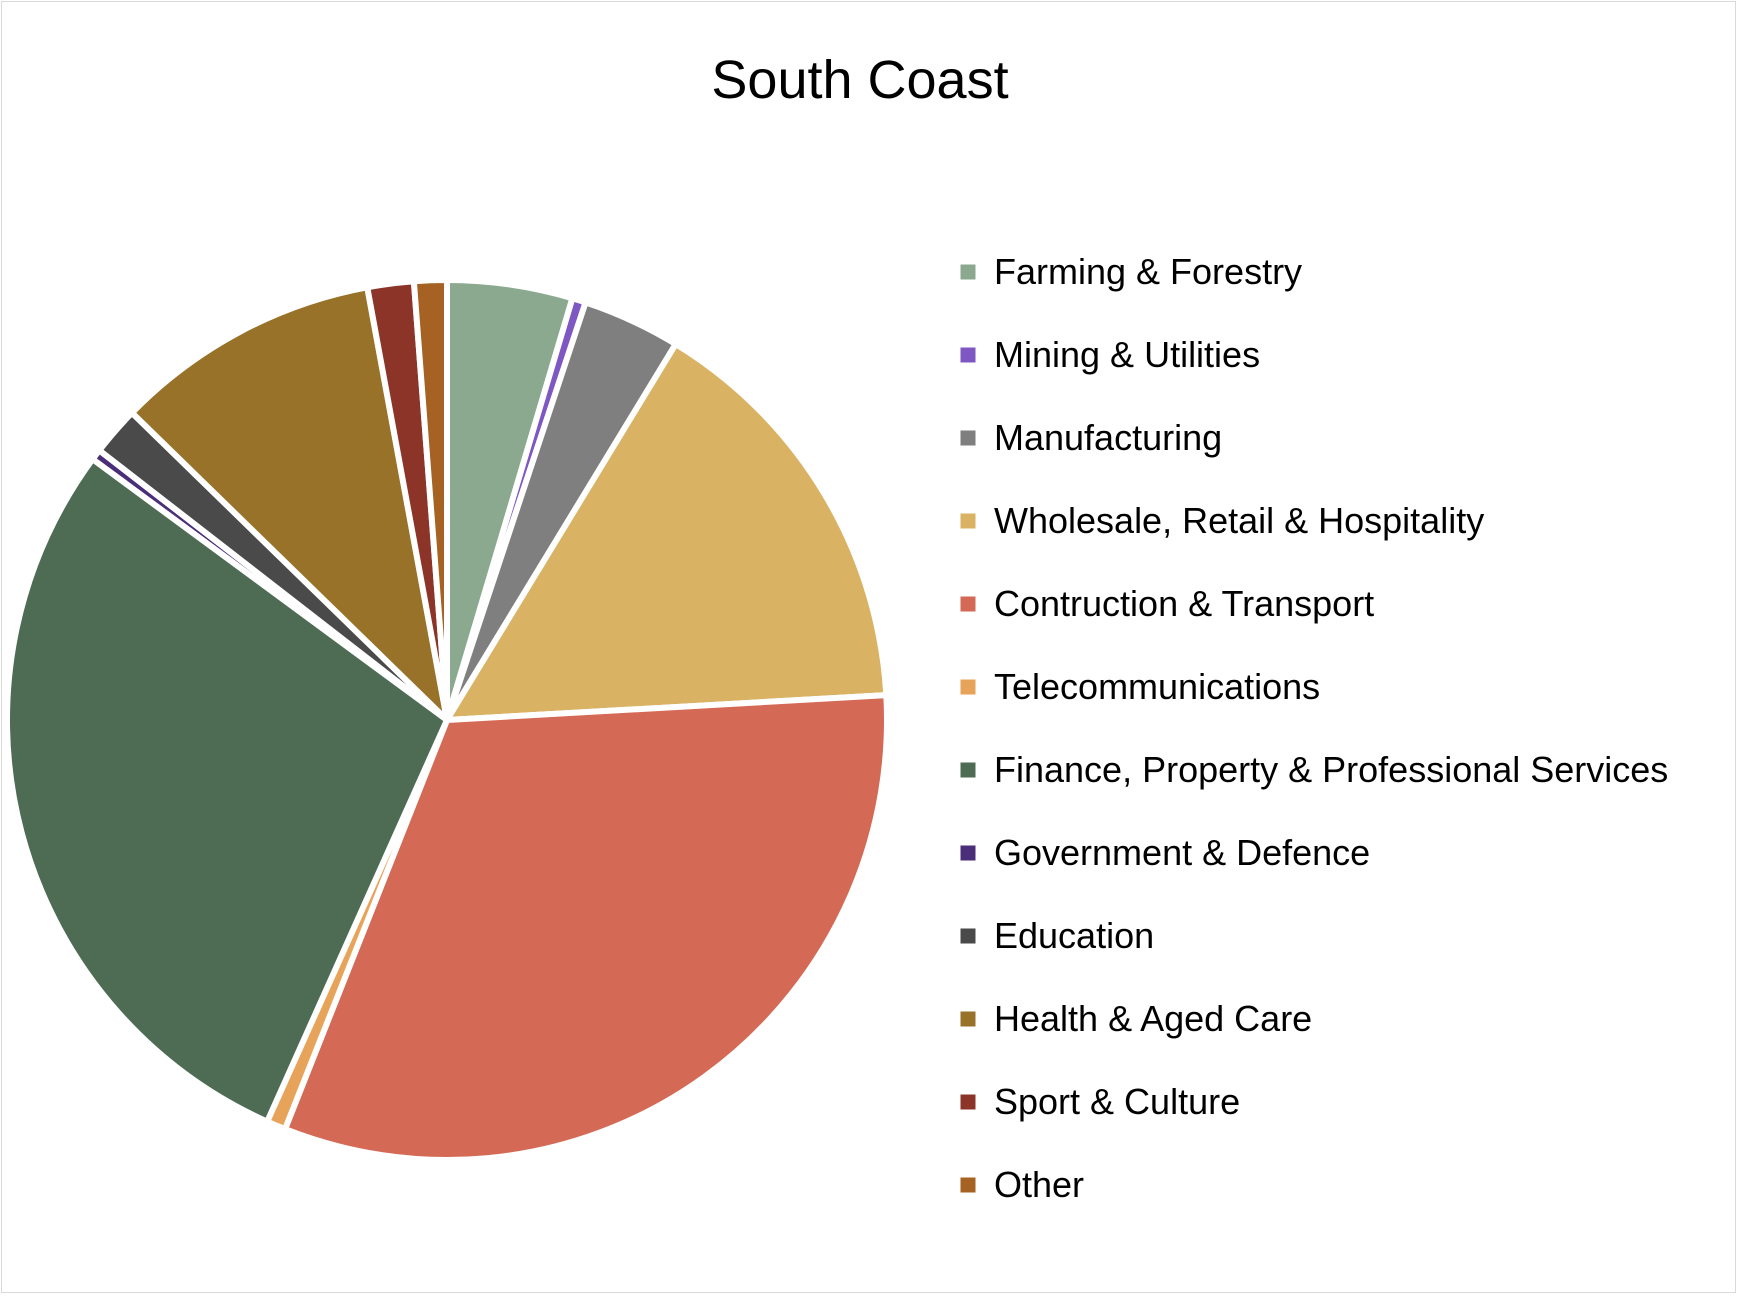  What do you see at coordinates (586, 927) in the screenshot?
I see `pie-slice-contruction-and-transport` at bounding box center [586, 927].